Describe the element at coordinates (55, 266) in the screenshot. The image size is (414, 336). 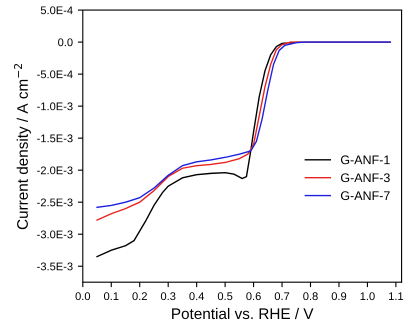
I see `y-tick-label: -3.5E-3` at that location.